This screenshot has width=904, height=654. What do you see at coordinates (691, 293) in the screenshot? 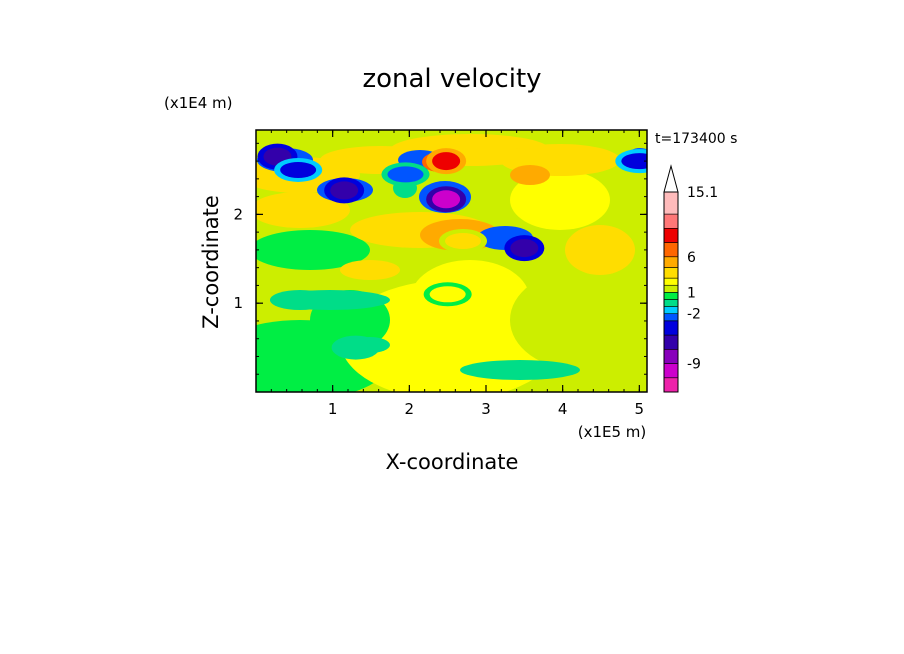
I see `colorbar-label: 1` at bounding box center [691, 293].